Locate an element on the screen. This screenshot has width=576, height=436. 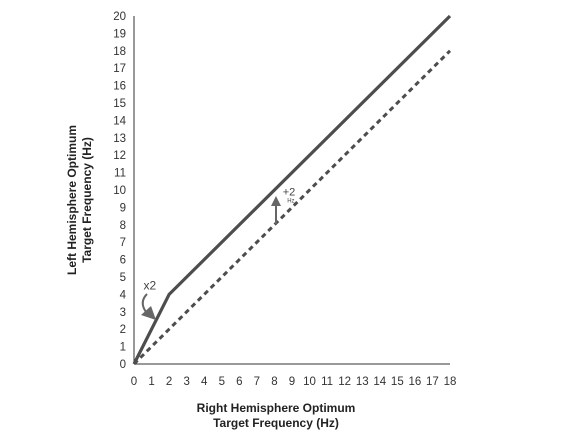
y-axis-title-line-2: Target Frequency (Hz) is located at coordinates (87, 200).